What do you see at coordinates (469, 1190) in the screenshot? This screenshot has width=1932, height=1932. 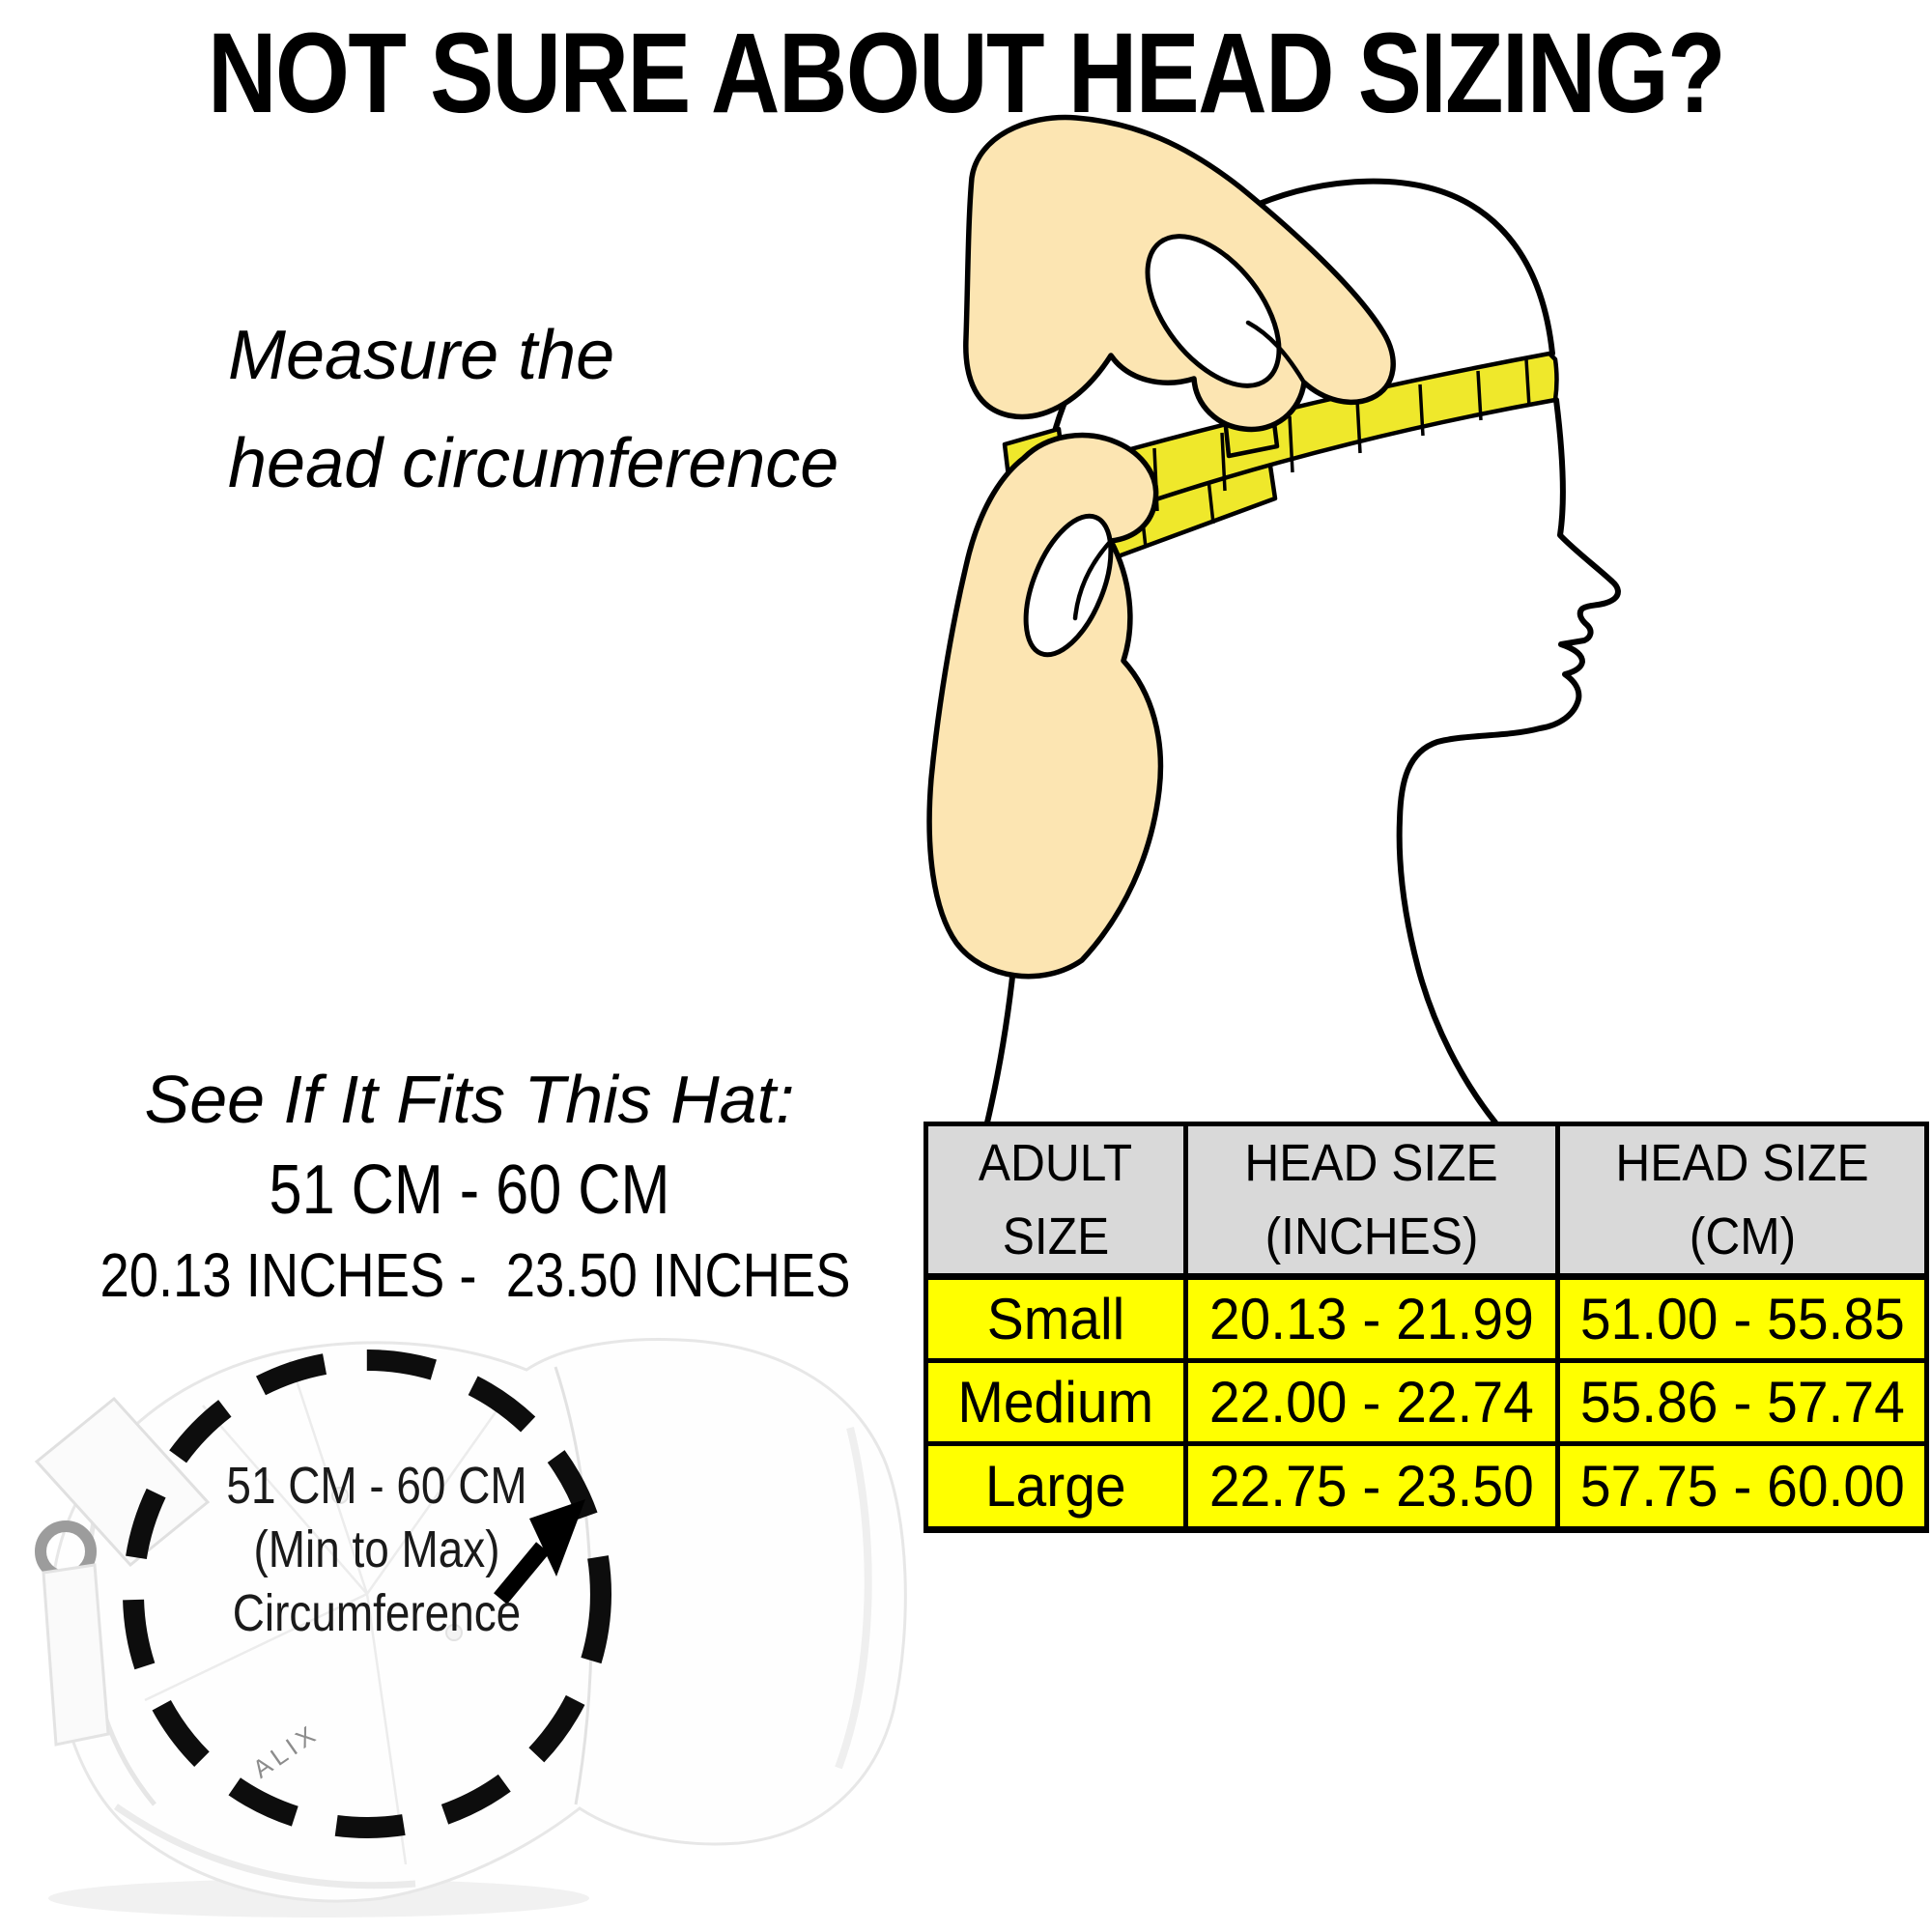 I see `fit-check-cm-range: 51 CM - 60 CM` at bounding box center [469, 1190].